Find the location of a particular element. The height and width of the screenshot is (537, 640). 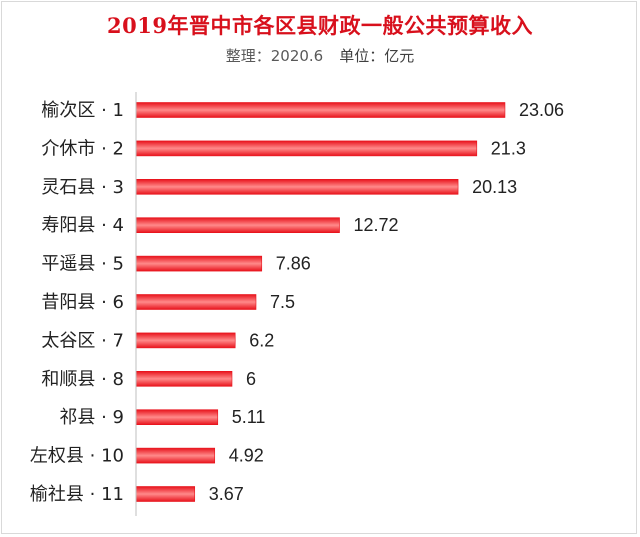

value-label: 4.92 is located at coordinates (246, 456).